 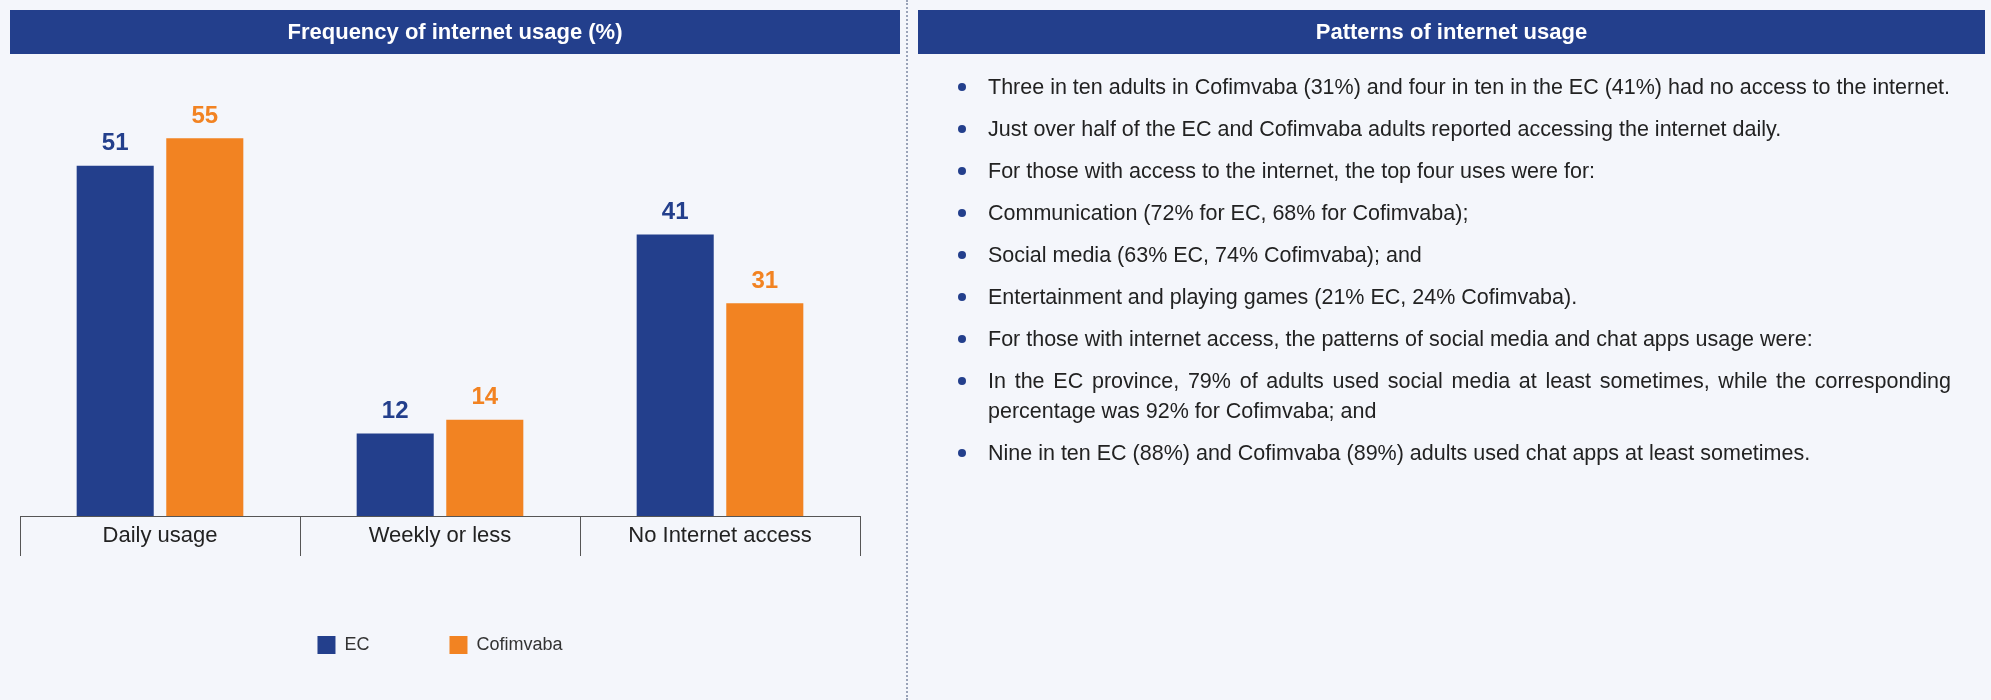 I want to click on text: Nine in ten EC (88%) and Cofimvaba (89%) adults used chat apps at least sometimes., so click(x=1454, y=453).